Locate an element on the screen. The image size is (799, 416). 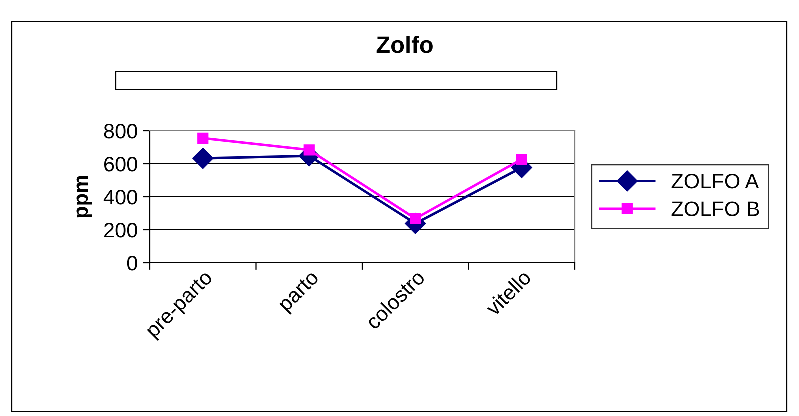
legend-label: ZOLFO B is located at coordinates (716, 209).